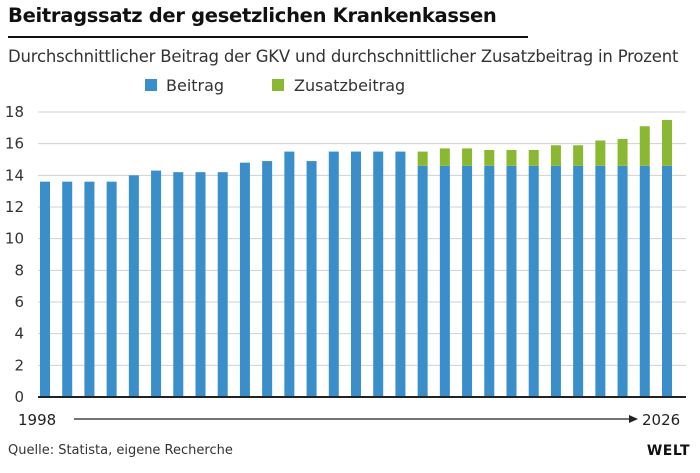 The image size is (700, 473). What do you see at coordinates (667, 142) in the screenshot?
I see `bar-zusatzbeitrag-2026` at bounding box center [667, 142].